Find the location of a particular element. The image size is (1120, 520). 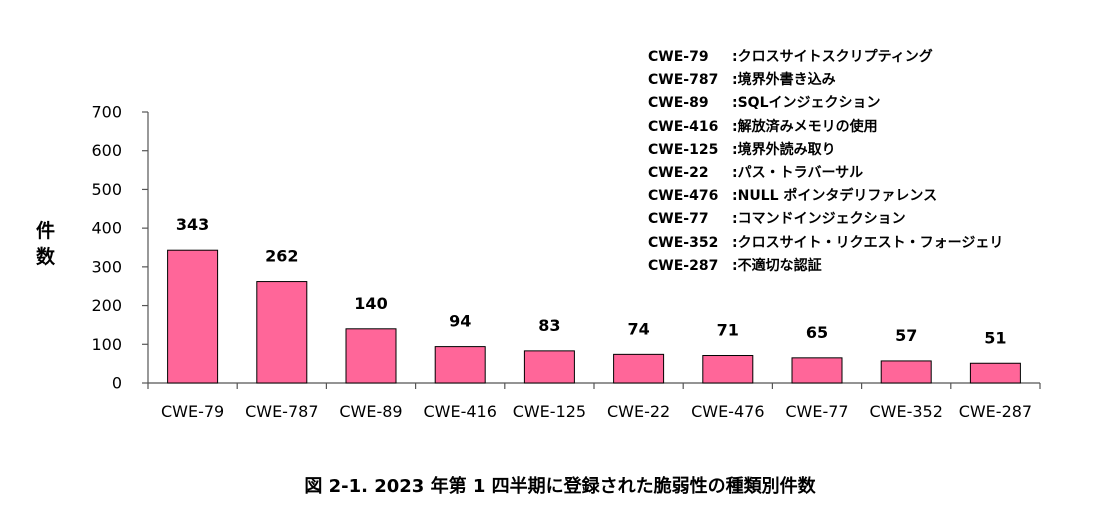

legend-item: CWE-22 :パス・トラバーサル is located at coordinates (825, 173).